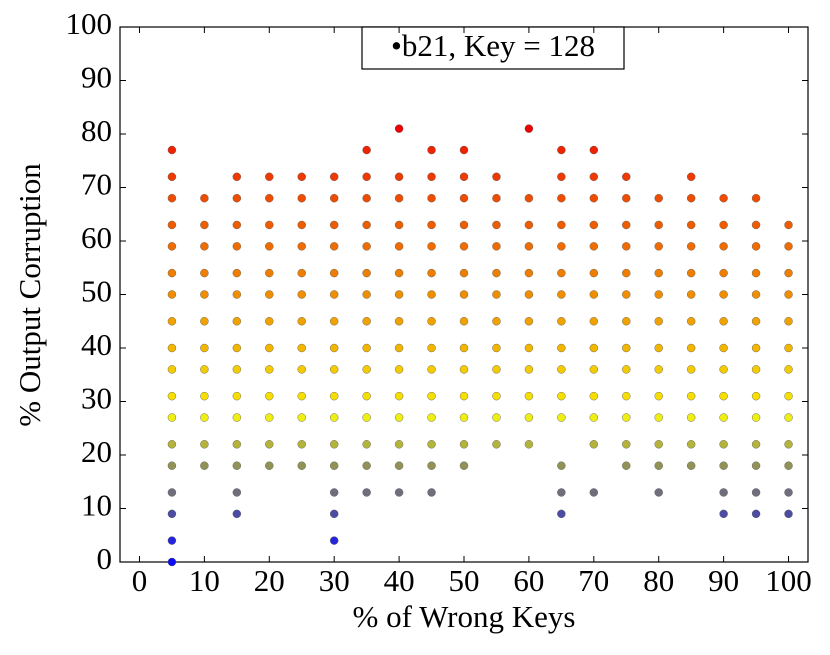 This screenshot has width=830, height=655. Describe the element at coordinates (493, 48) in the screenshot. I see `title-box` at that location.